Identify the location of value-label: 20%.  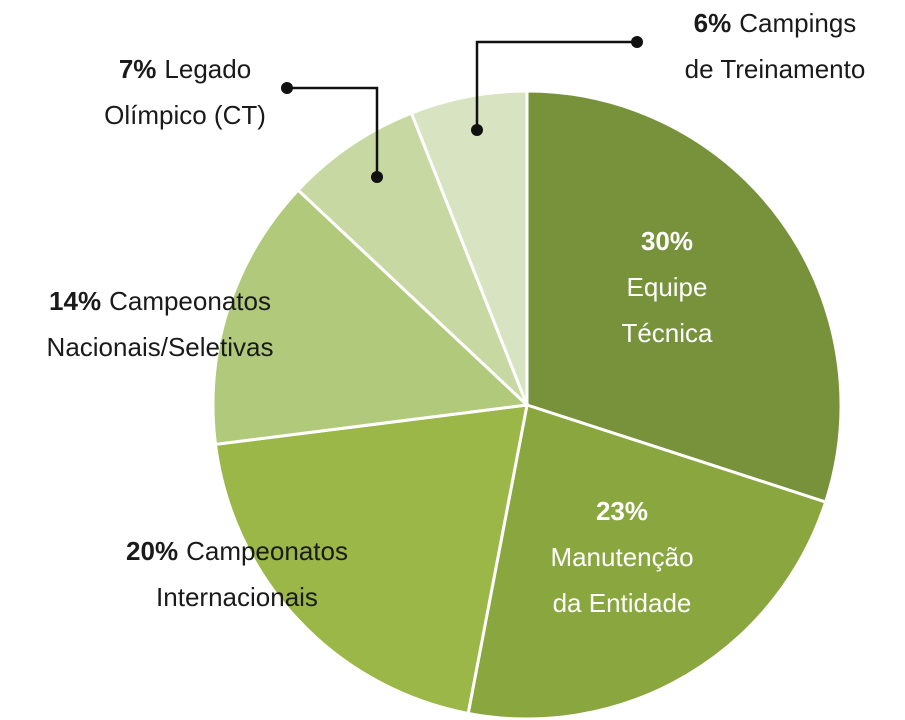
(152, 551).